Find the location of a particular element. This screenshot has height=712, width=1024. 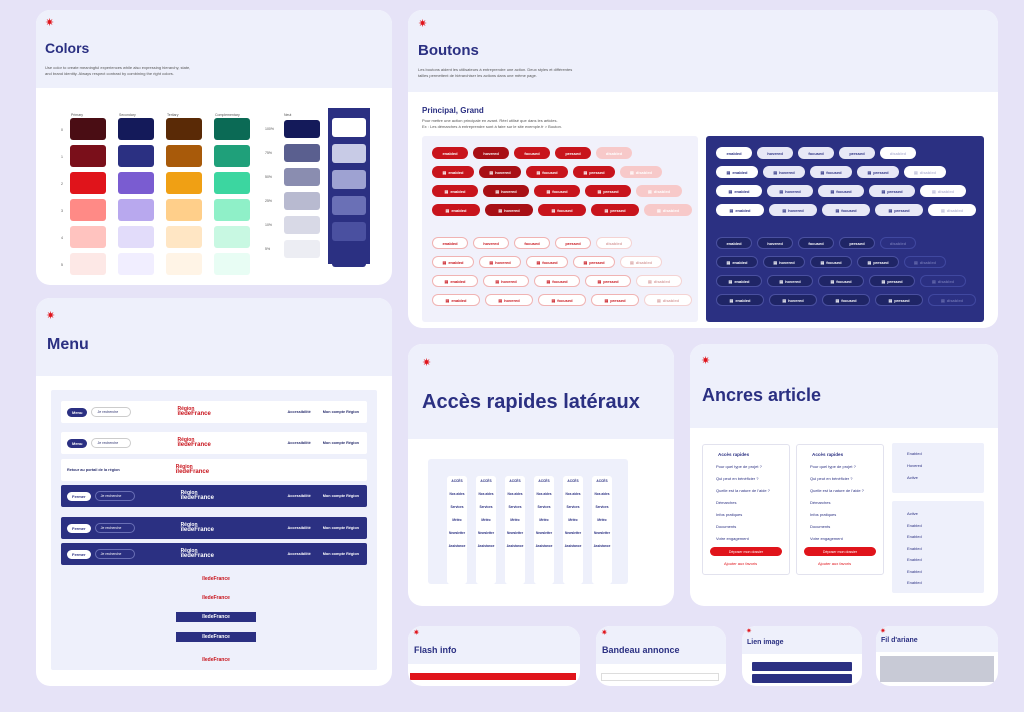

submit-dossier-button: Déposer mon dossier is located at coordinates (840, 551).